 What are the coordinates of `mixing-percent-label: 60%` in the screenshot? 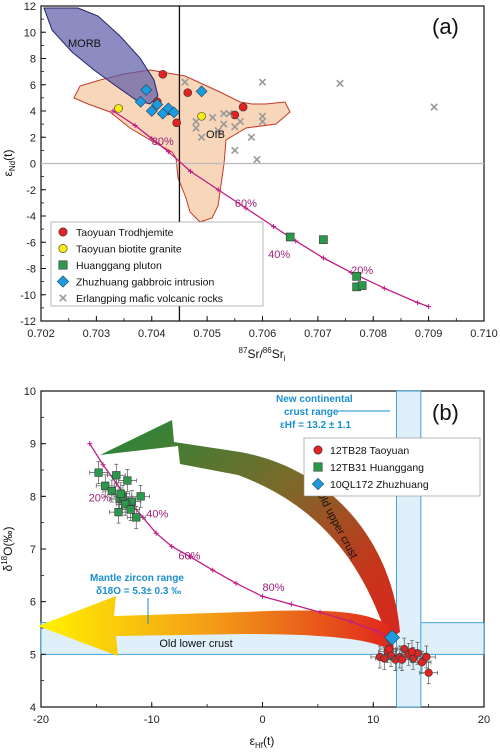 It's located at (246, 204).